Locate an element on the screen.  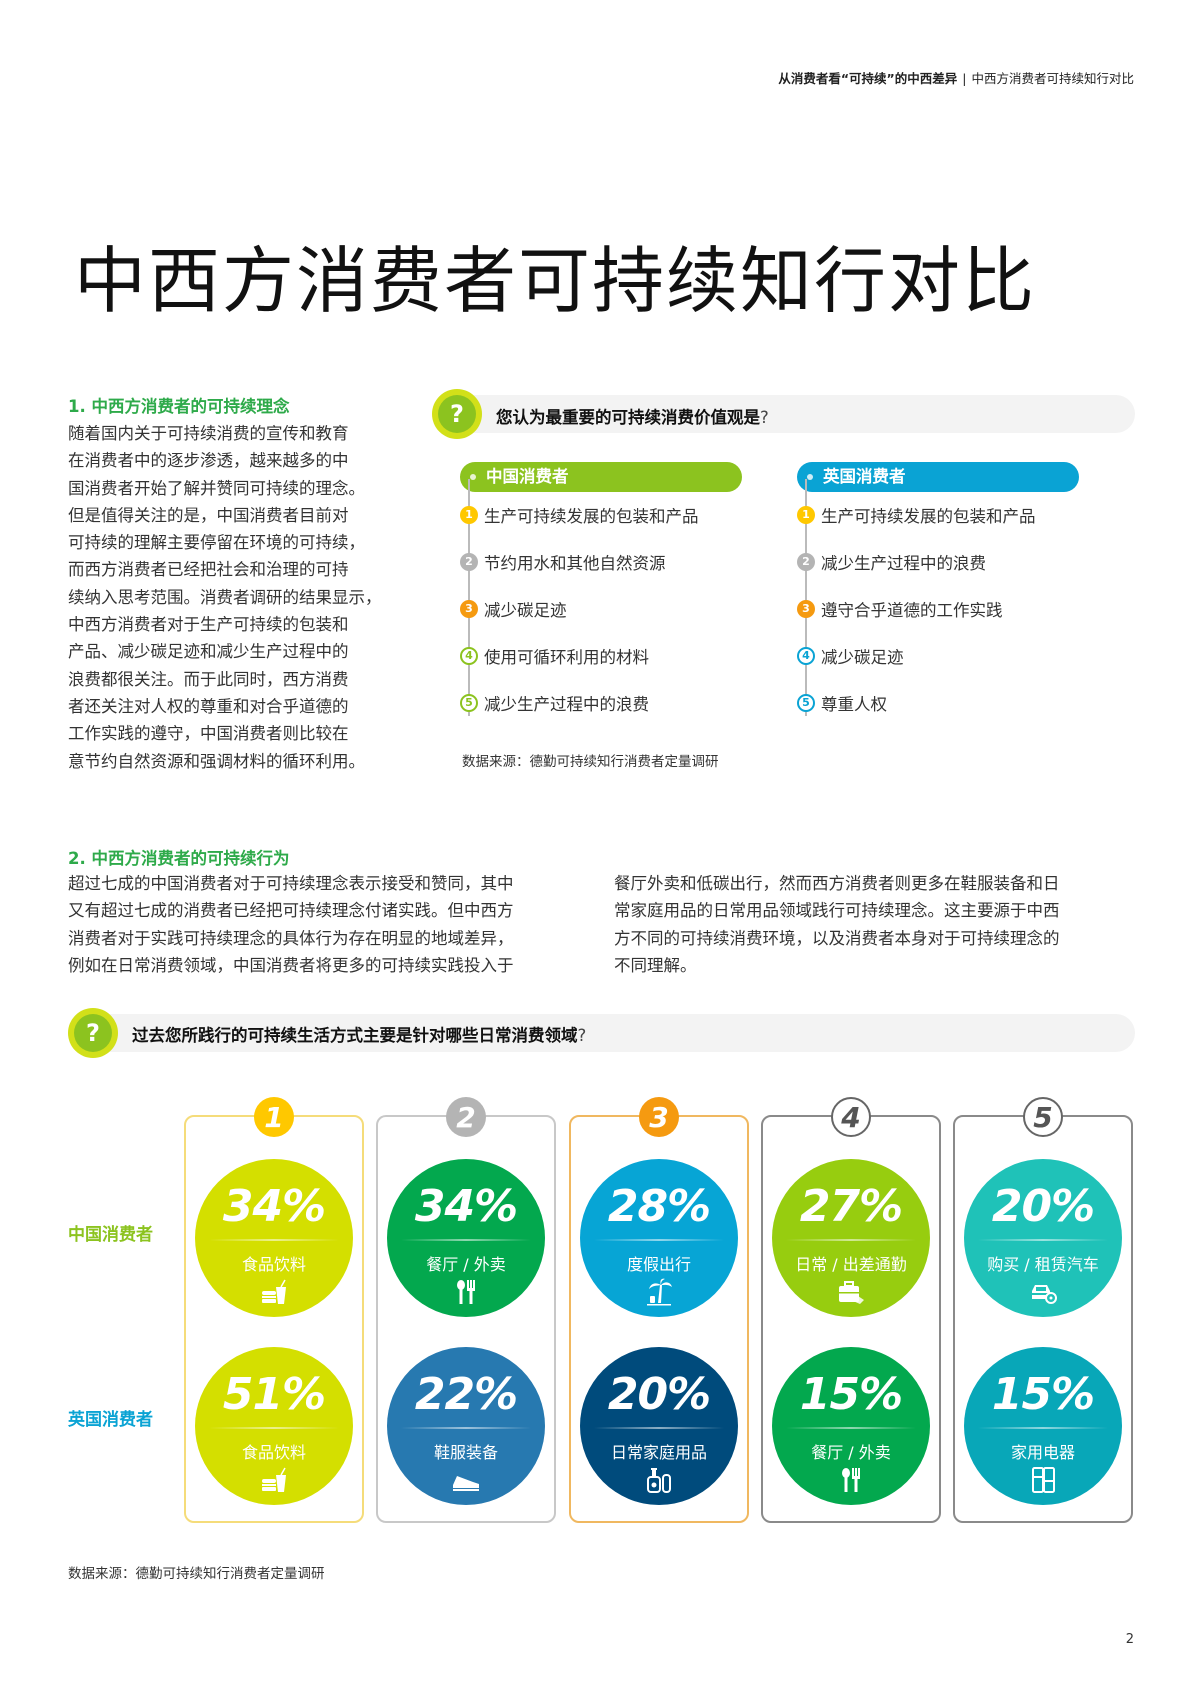
uk-stat-circle: 15% 家用电器 is located at coordinates (1043, 1426).